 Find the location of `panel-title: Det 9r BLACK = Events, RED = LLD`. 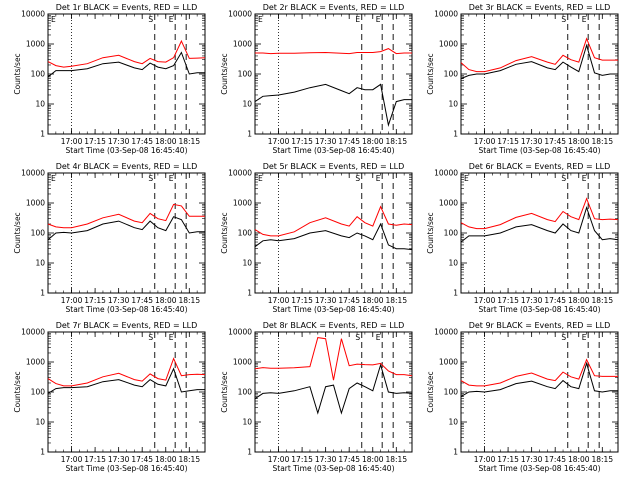

panel-title: Det 9r BLACK = Events, RED = LLD is located at coordinates (540, 325).